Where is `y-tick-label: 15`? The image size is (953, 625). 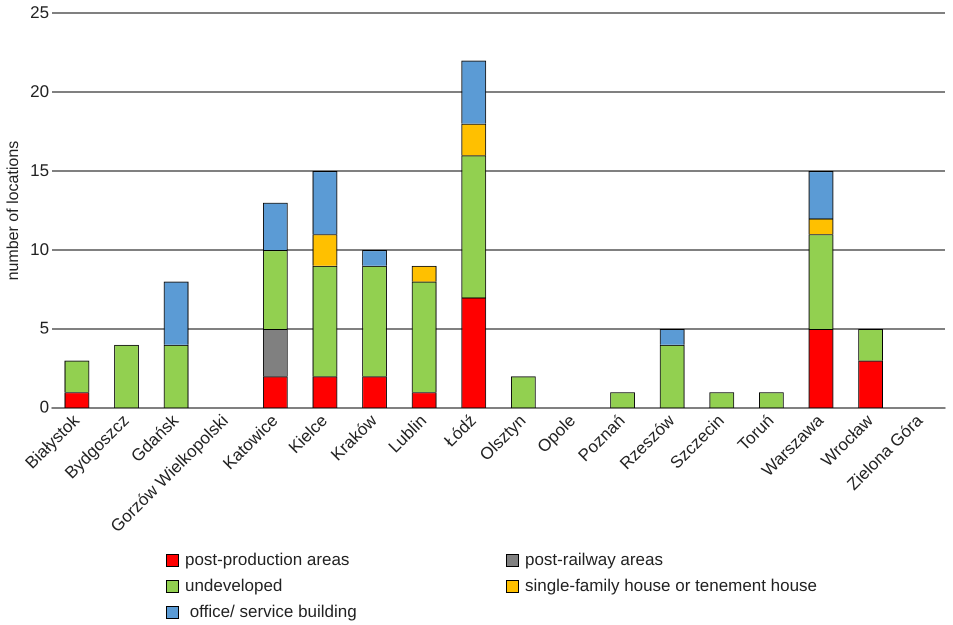 y-tick-label: 15 is located at coordinates (40, 170).